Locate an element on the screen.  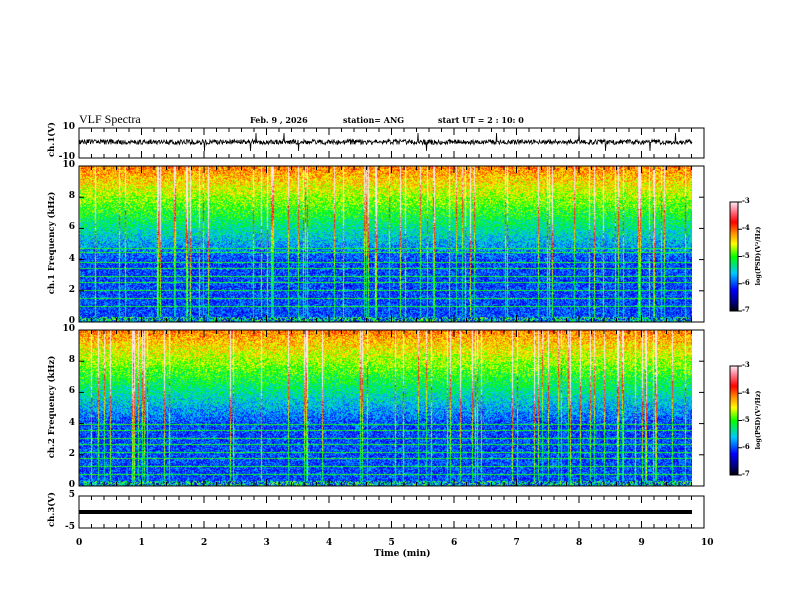
x-tick-label: 1 is located at coordinates (141, 543).